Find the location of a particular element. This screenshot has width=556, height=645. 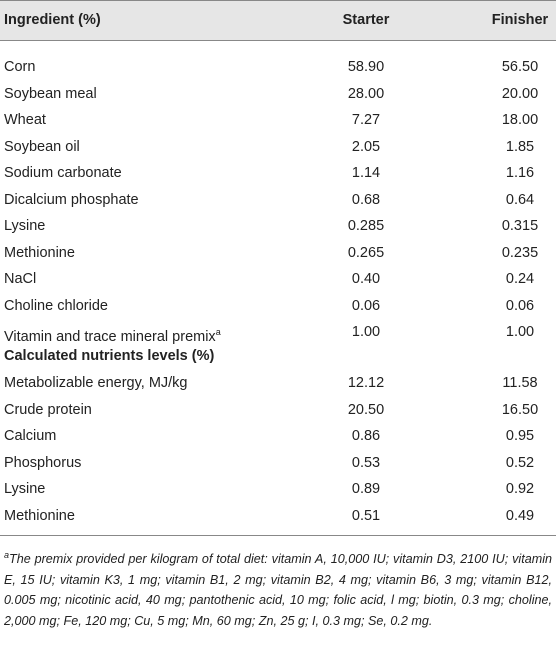

row-label-text: Calcium is located at coordinates (30, 436).